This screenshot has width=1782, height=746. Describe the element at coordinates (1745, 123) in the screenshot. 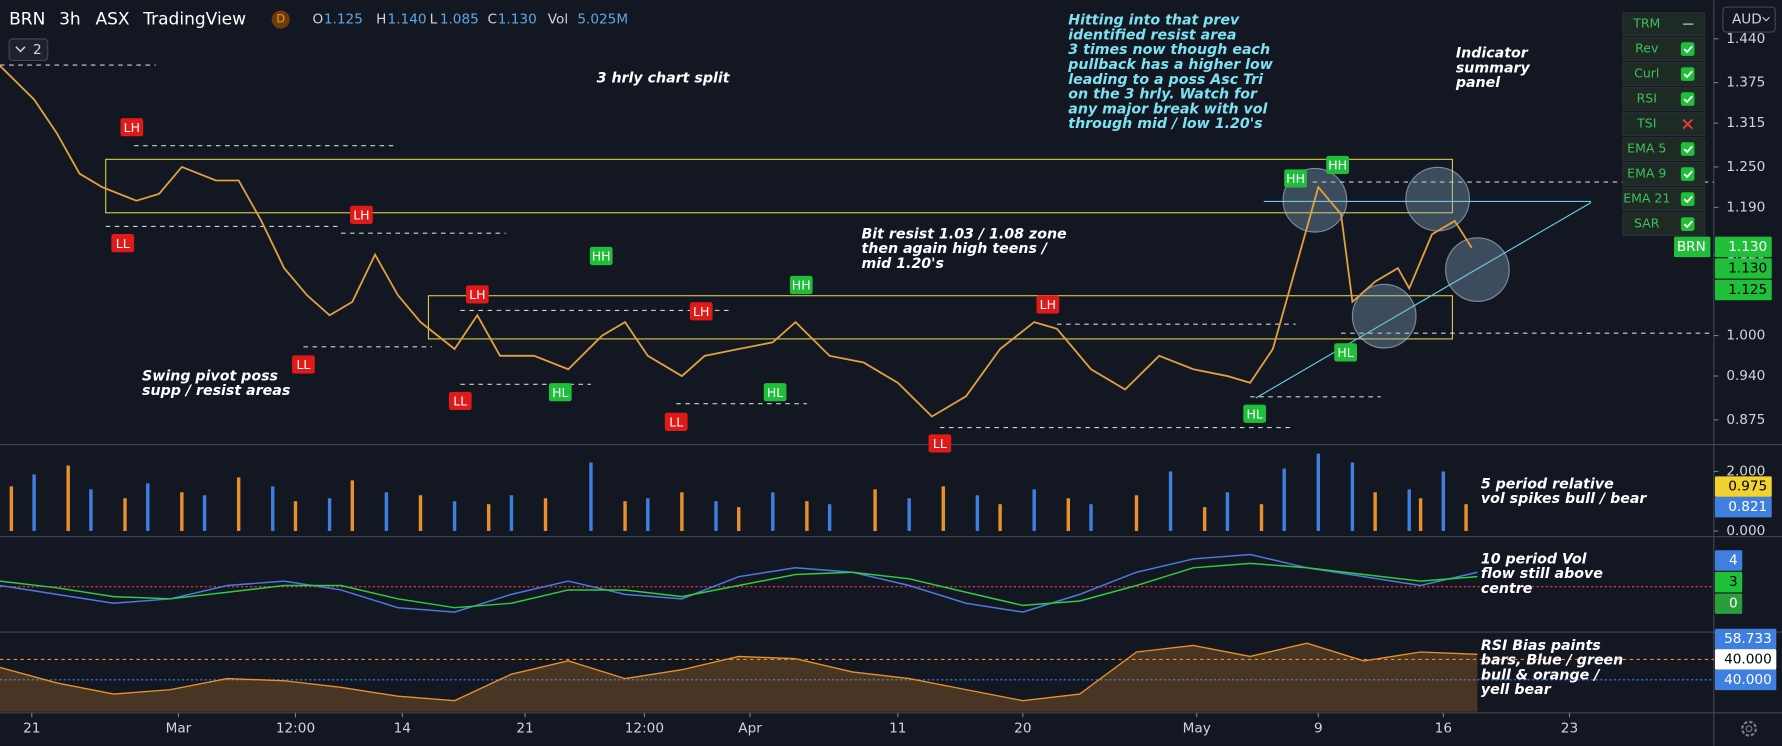

I see `y-tick-label: 1.315` at that location.